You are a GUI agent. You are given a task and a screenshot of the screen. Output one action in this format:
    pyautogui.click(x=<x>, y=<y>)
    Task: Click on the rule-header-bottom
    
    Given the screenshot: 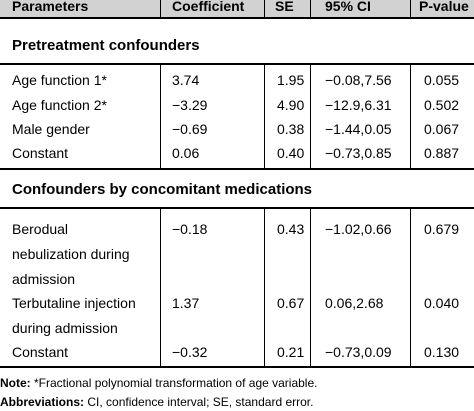 What is the action you would take?
    pyautogui.click(x=237, y=18)
    